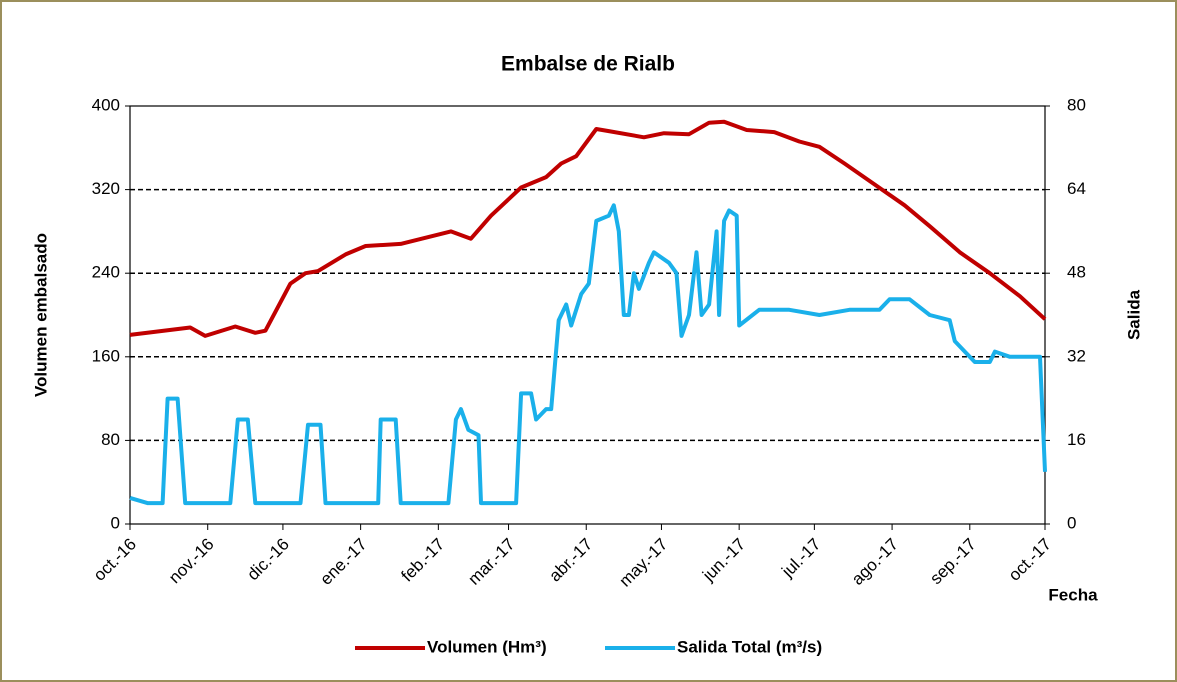 The image size is (1177, 682). Describe the element at coordinates (588, 64) in the screenshot. I see `chart-title: Embalse de Rialb` at that location.